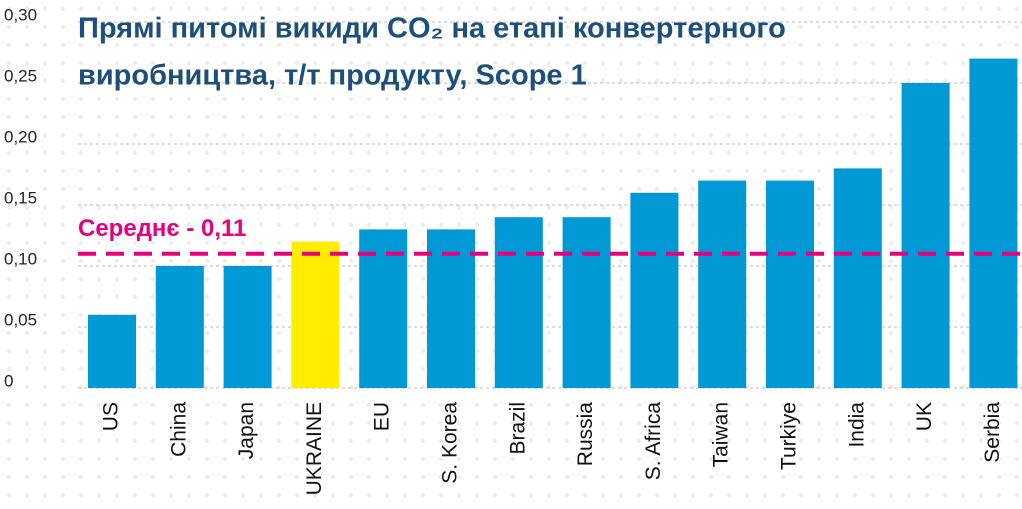  Describe the element at coordinates (20, 14) in the screenshot. I see `y-tick-label: 0,30` at that location.